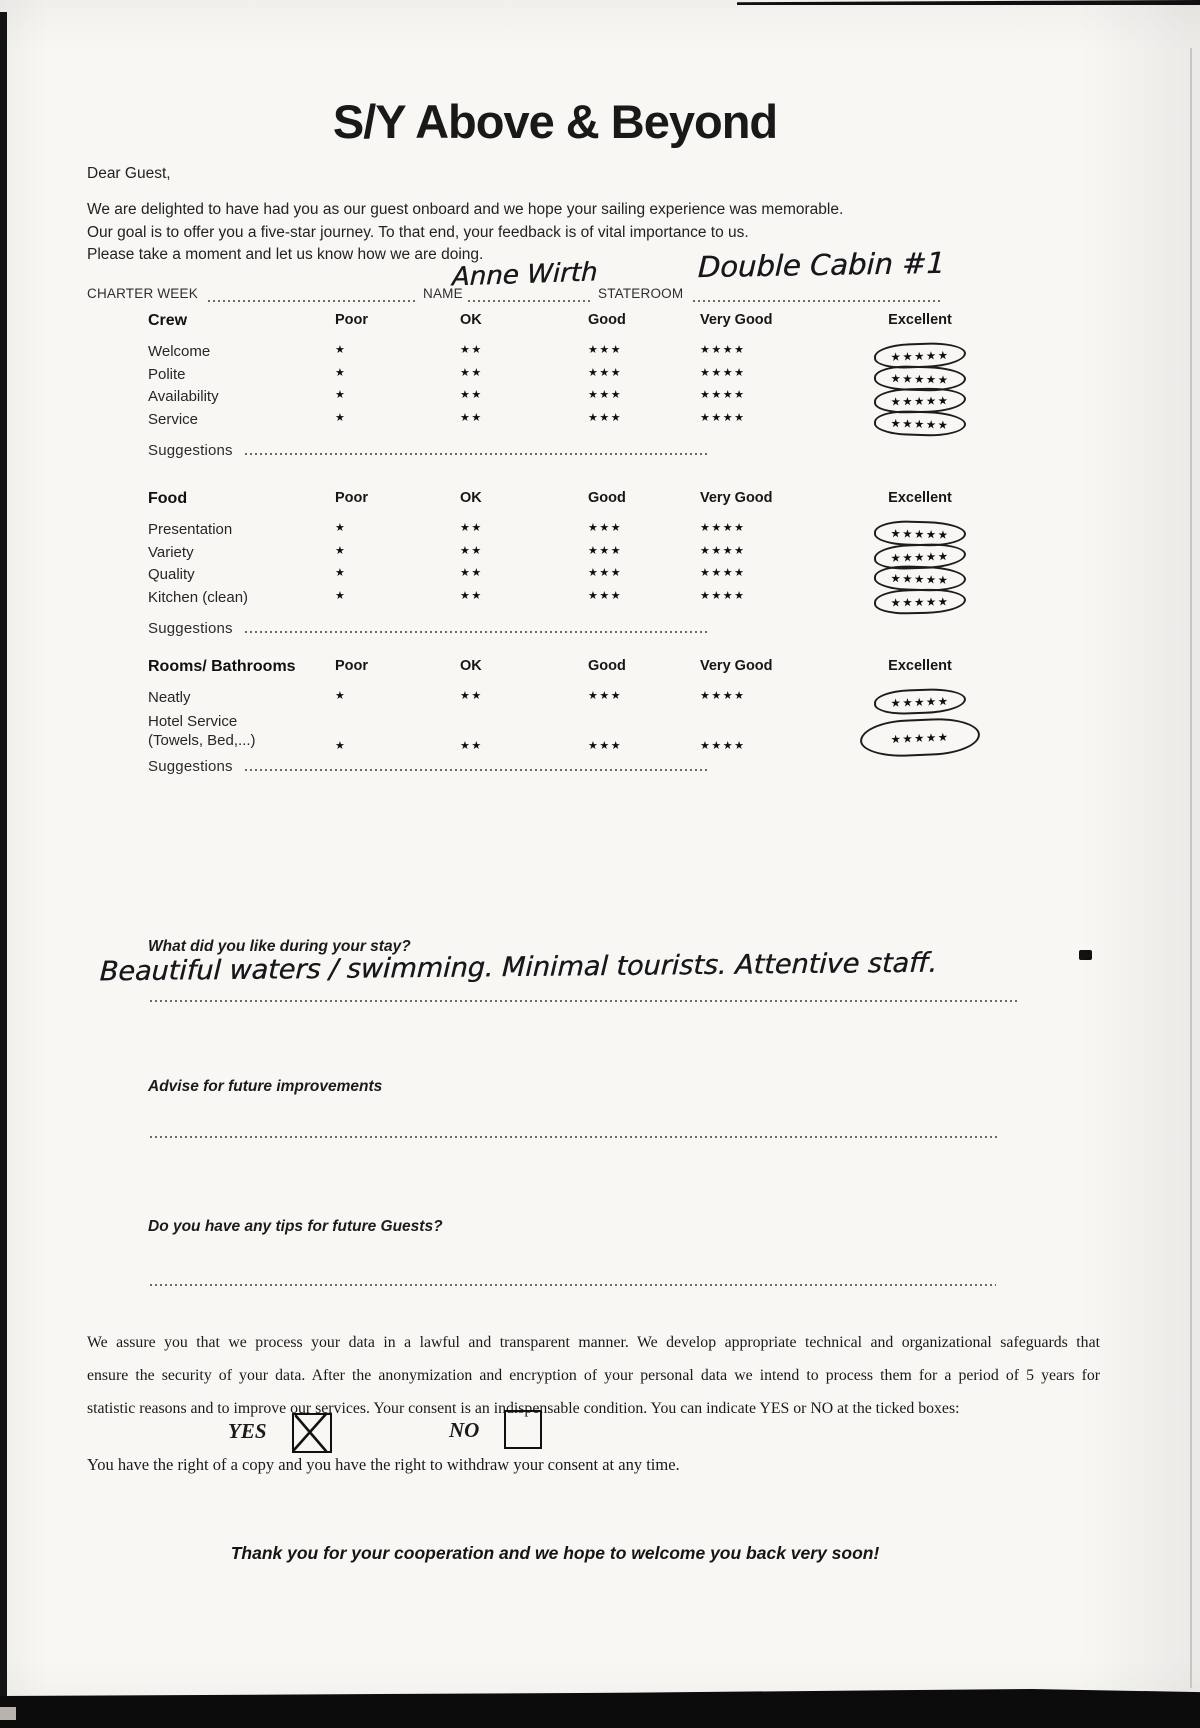 The height and width of the screenshot is (1728, 1200). I want to click on suggestions-food: Suggestions, so click(428, 628).